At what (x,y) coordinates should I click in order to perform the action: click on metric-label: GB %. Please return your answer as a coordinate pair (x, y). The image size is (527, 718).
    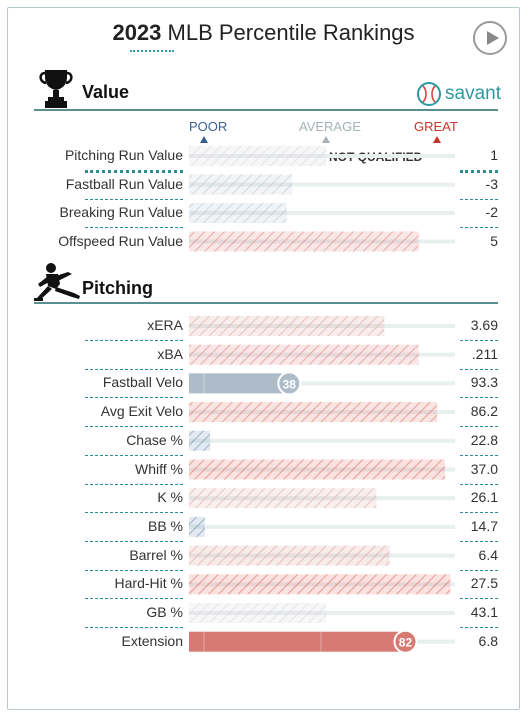
    Looking at the image, I should click on (164, 612).